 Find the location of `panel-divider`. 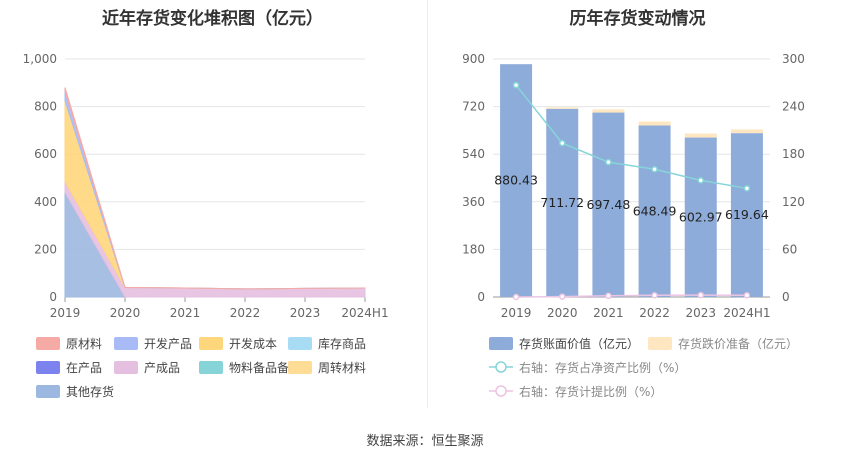

panel-divider is located at coordinates (427, 204).